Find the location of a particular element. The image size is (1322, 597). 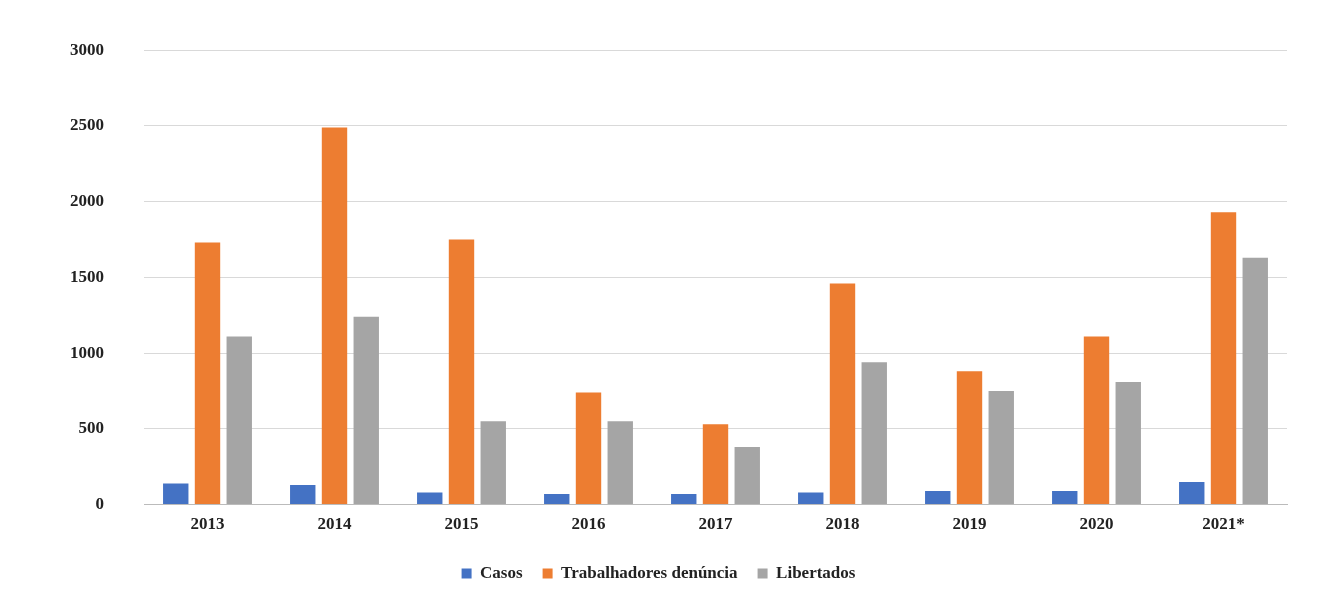

x-tick-label: 2015 is located at coordinates (461, 524).